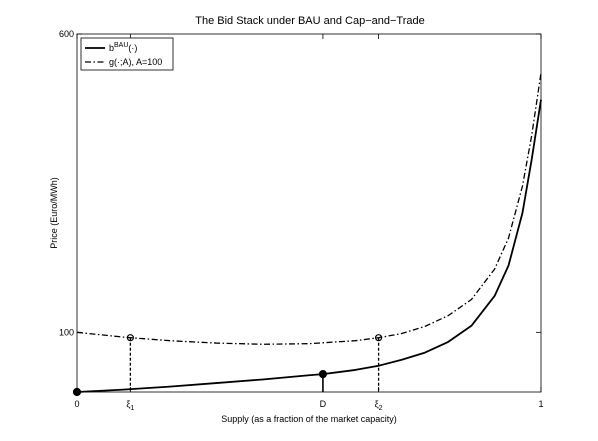 This screenshot has height=441, width=598. What do you see at coordinates (379, 405) in the screenshot?
I see `x-tick-label: ξ2` at bounding box center [379, 405].